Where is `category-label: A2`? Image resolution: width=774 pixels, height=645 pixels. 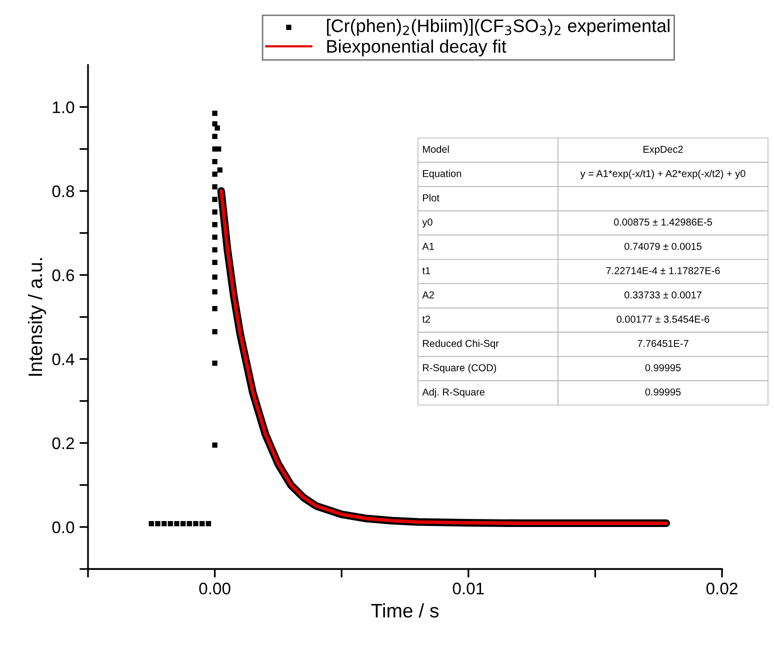
category-label: A2 is located at coordinates (428, 294).